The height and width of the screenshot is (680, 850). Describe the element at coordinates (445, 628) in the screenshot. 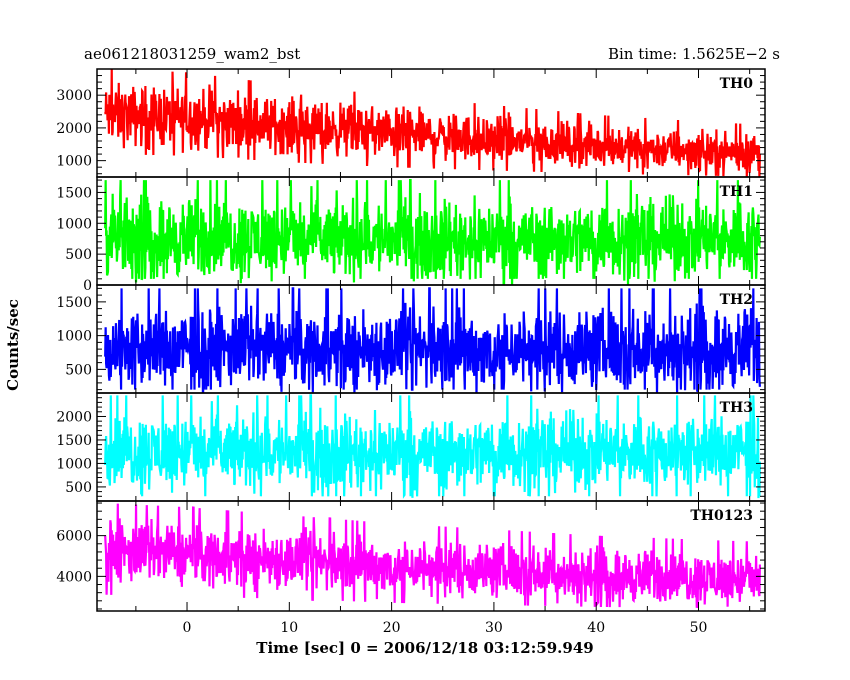

I see `x-axis: 0 10 20 30 40 50` at that location.